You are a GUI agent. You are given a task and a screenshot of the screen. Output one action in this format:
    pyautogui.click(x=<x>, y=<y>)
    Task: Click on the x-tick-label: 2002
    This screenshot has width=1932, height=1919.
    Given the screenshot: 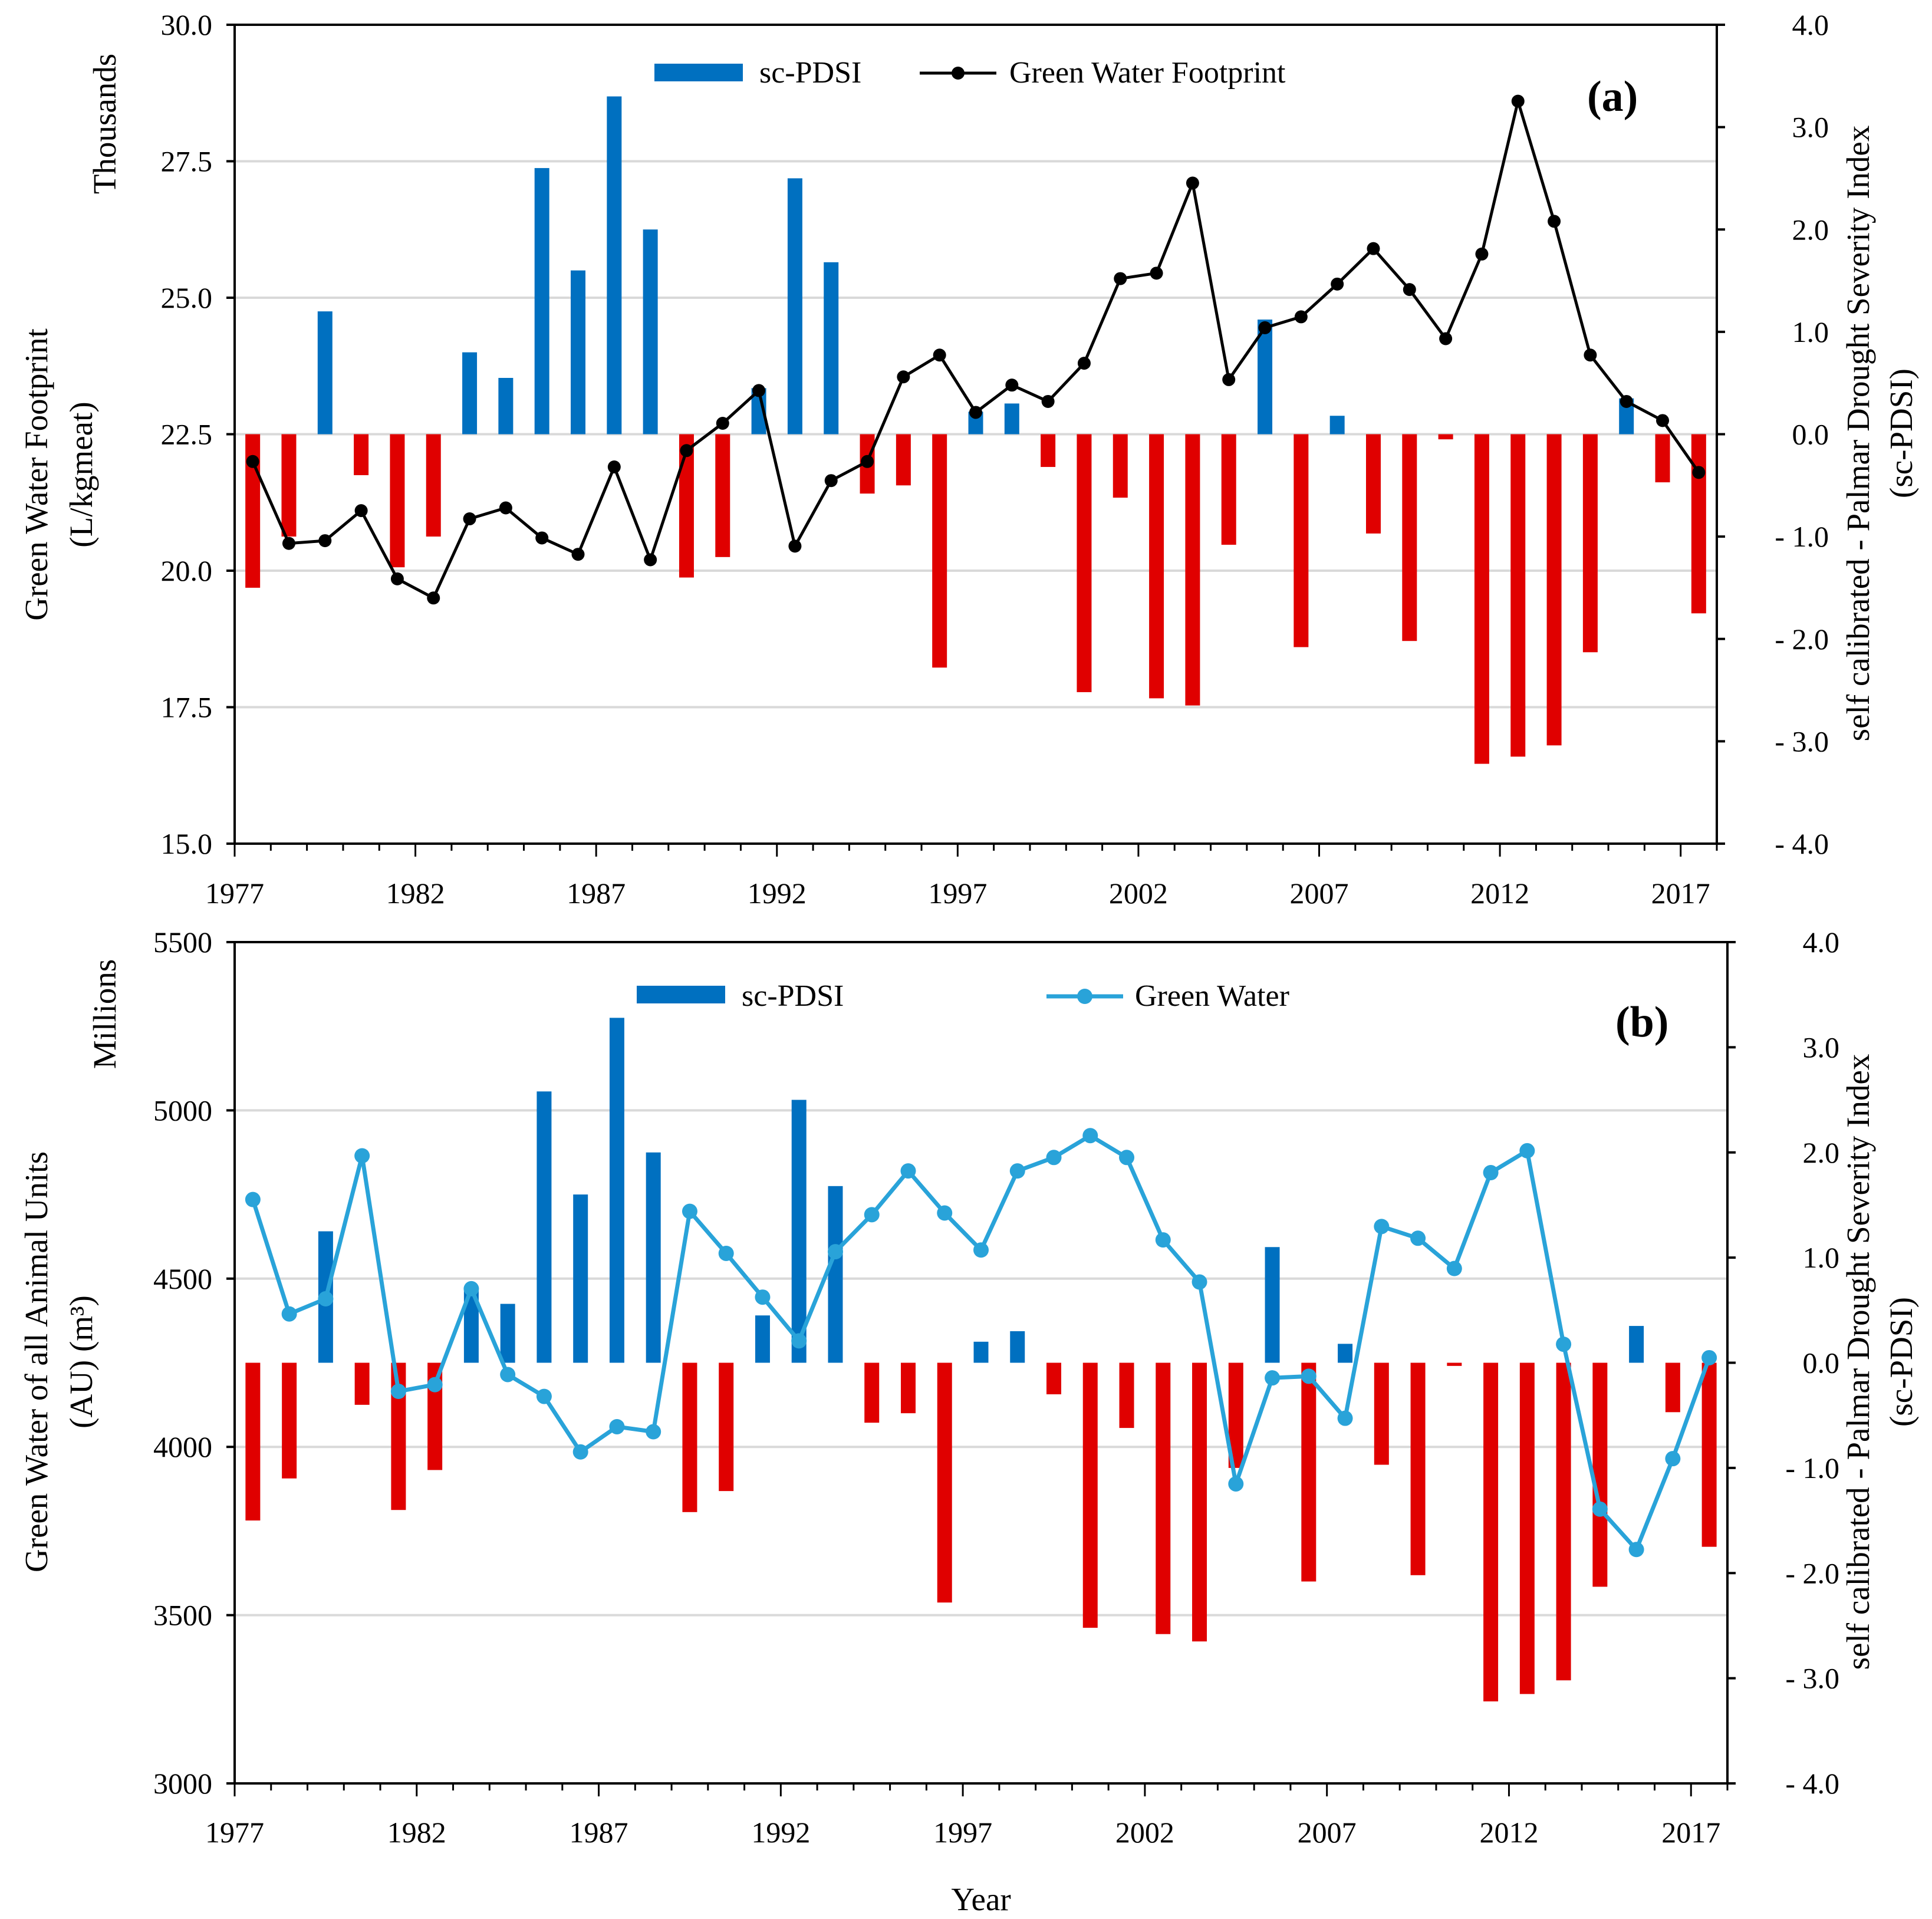 What is the action you would take?
    pyautogui.click(x=1139, y=894)
    